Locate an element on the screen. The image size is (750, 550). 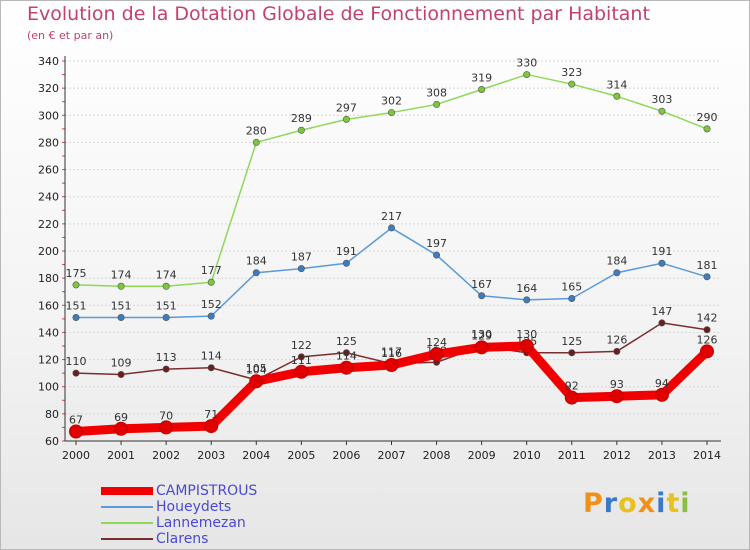
data-label: 117 is located at coordinates (391, 352).